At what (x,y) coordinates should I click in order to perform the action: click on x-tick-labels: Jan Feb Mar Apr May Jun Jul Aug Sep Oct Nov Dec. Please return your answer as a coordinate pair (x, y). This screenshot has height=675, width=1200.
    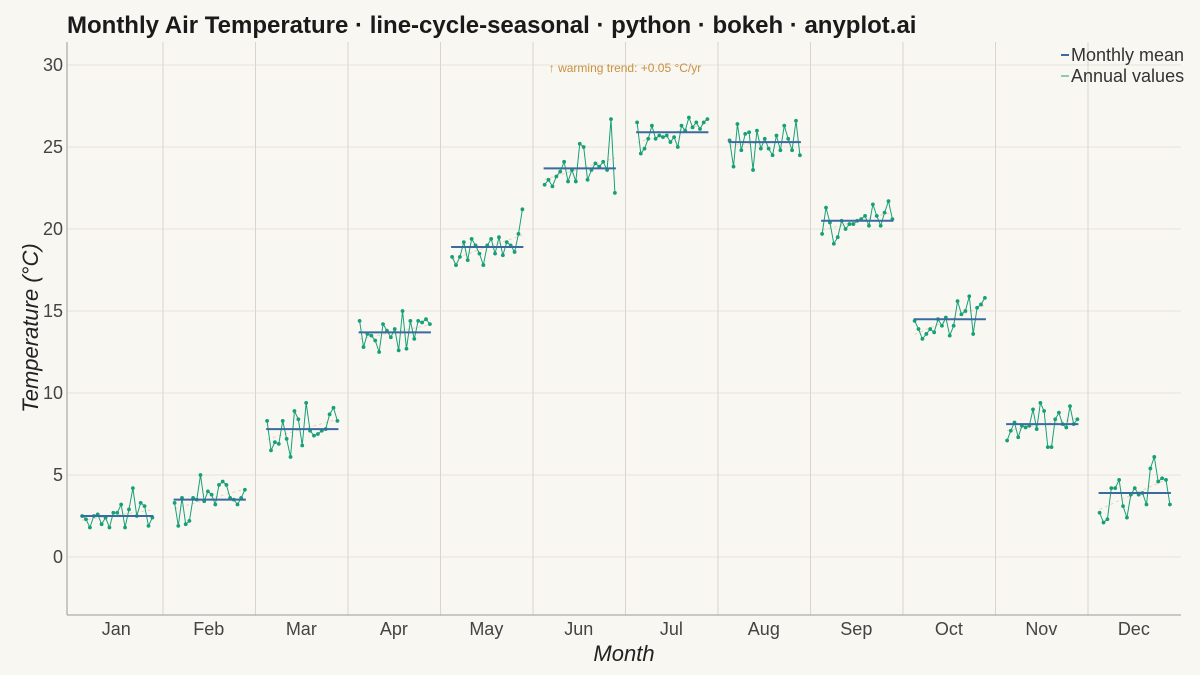
    Looking at the image, I should click on (626, 629).